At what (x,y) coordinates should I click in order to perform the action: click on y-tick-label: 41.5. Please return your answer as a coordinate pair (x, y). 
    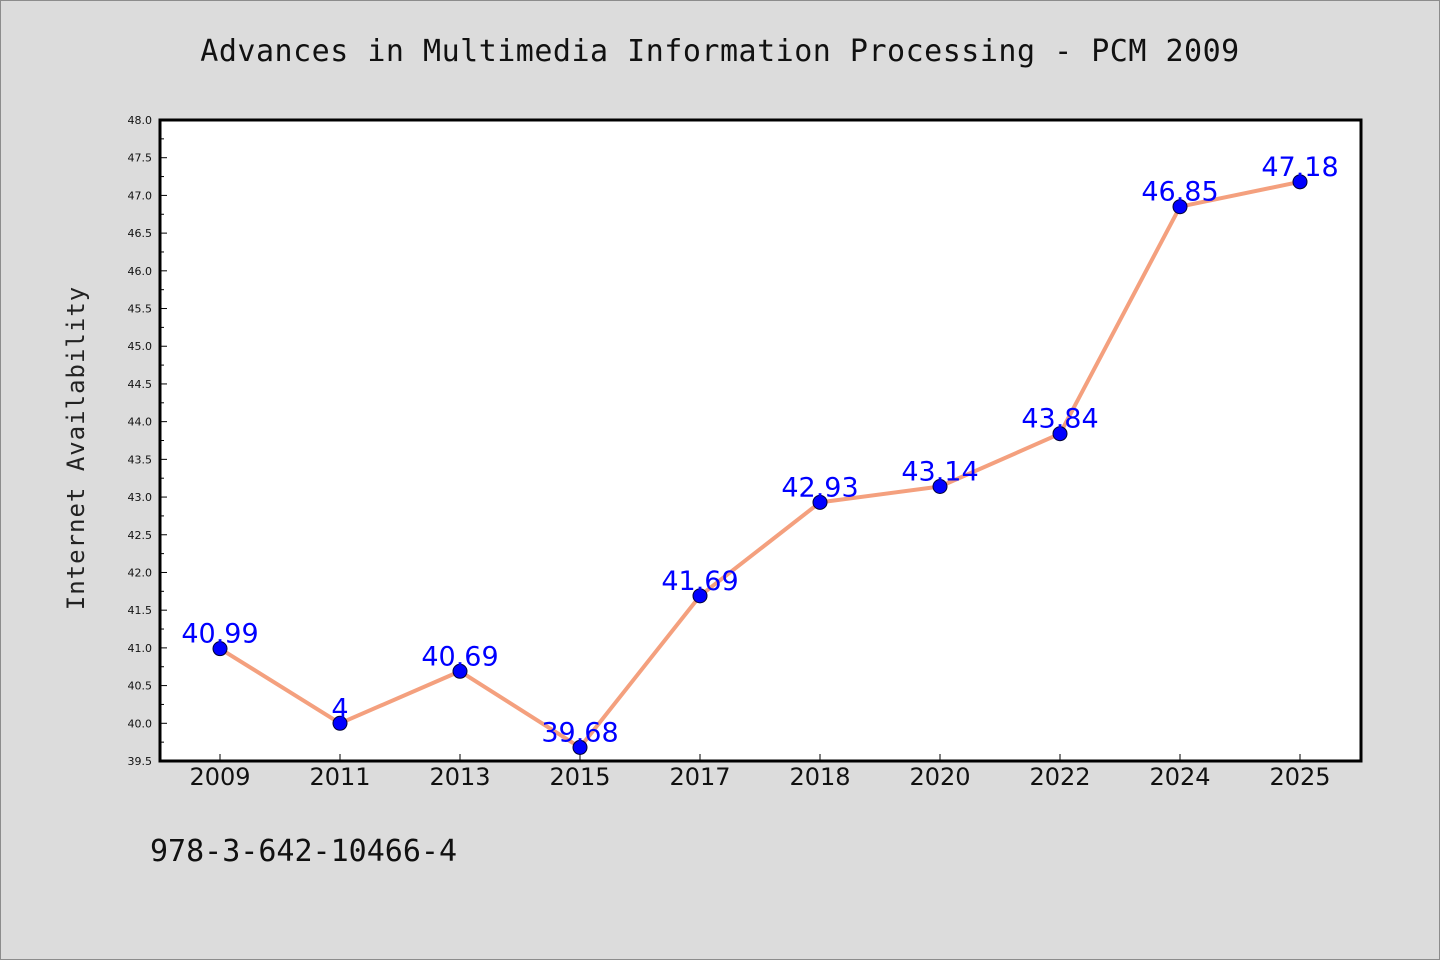
    Looking at the image, I should click on (140, 610).